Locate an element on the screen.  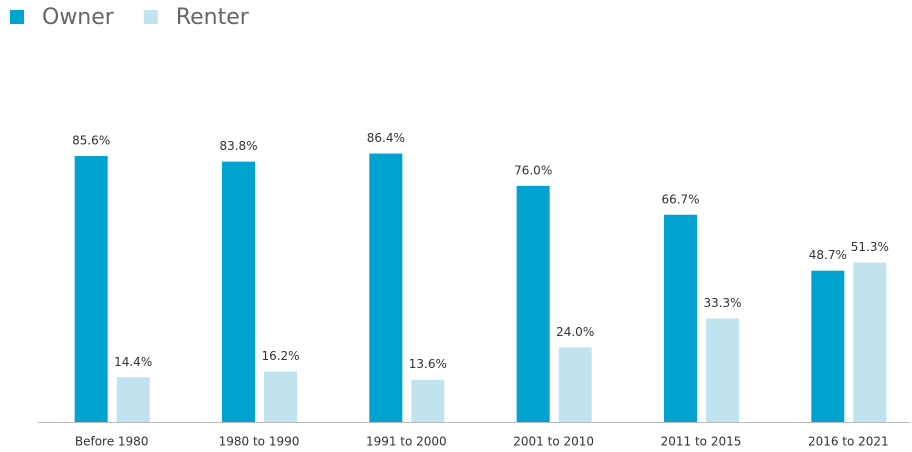
data-label: 76.0% is located at coordinates (533, 170).